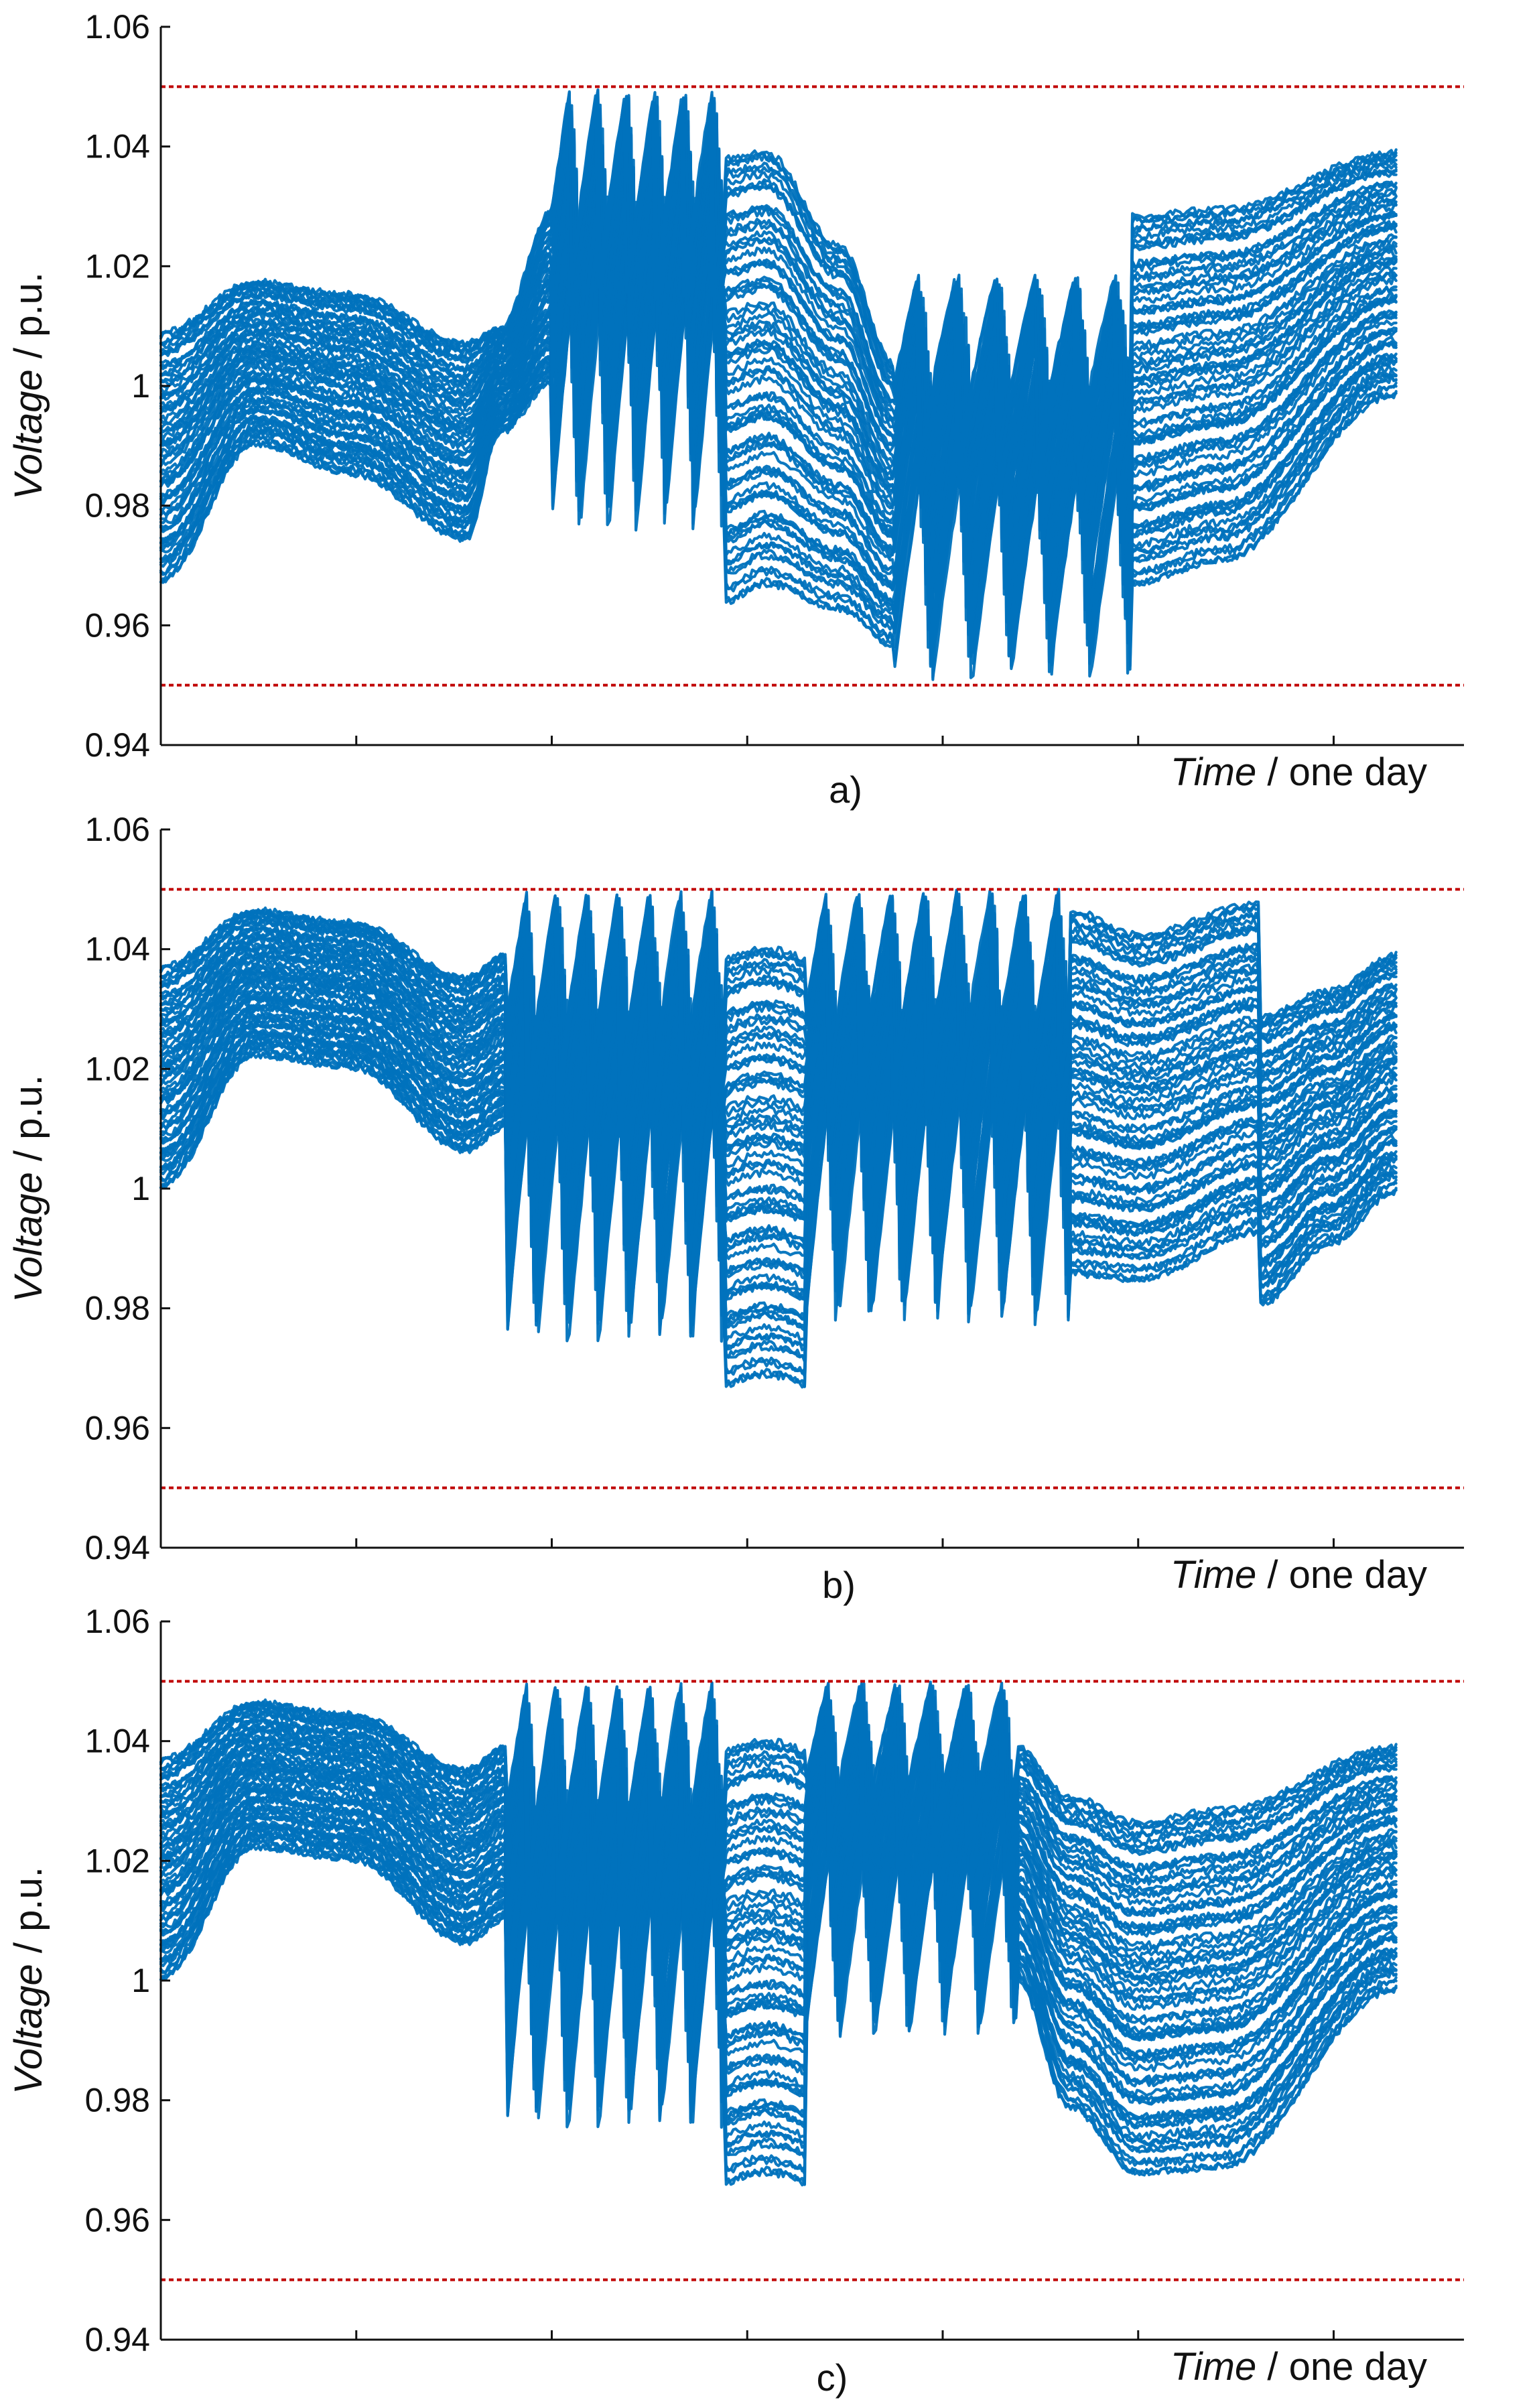 Image resolution: width=1537 pixels, height=2408 pixels. Describe the element at coordinates (128, 386) in the screenshot. I see `panel-a-y-ticks: 0.94 0.96 0.98 1 1.02 1.04 1.06` at that location.